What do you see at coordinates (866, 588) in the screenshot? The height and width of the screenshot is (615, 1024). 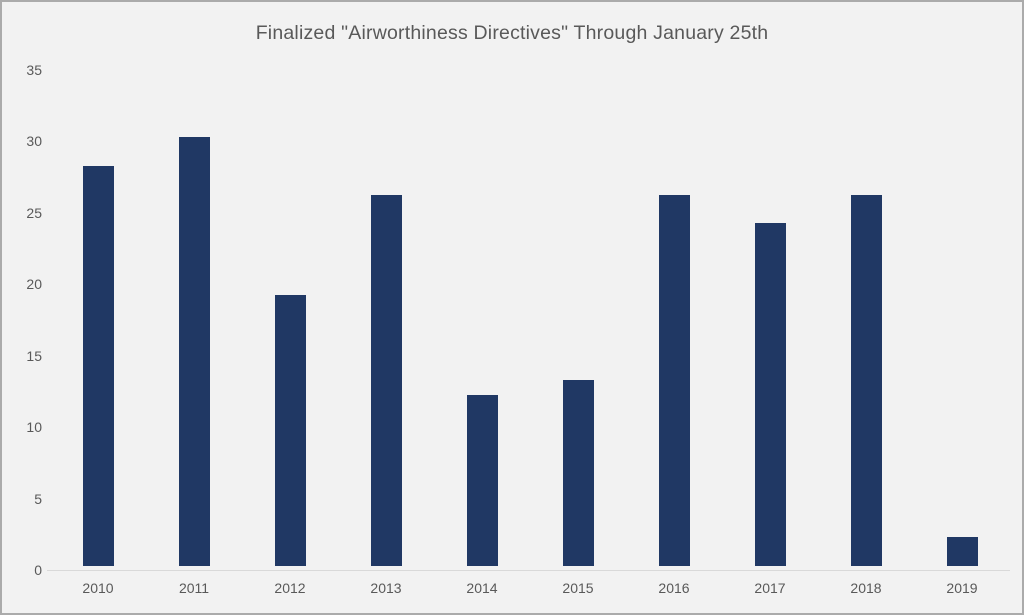 I see `x-tick-label: 2018` at bounding box center [866, 588].